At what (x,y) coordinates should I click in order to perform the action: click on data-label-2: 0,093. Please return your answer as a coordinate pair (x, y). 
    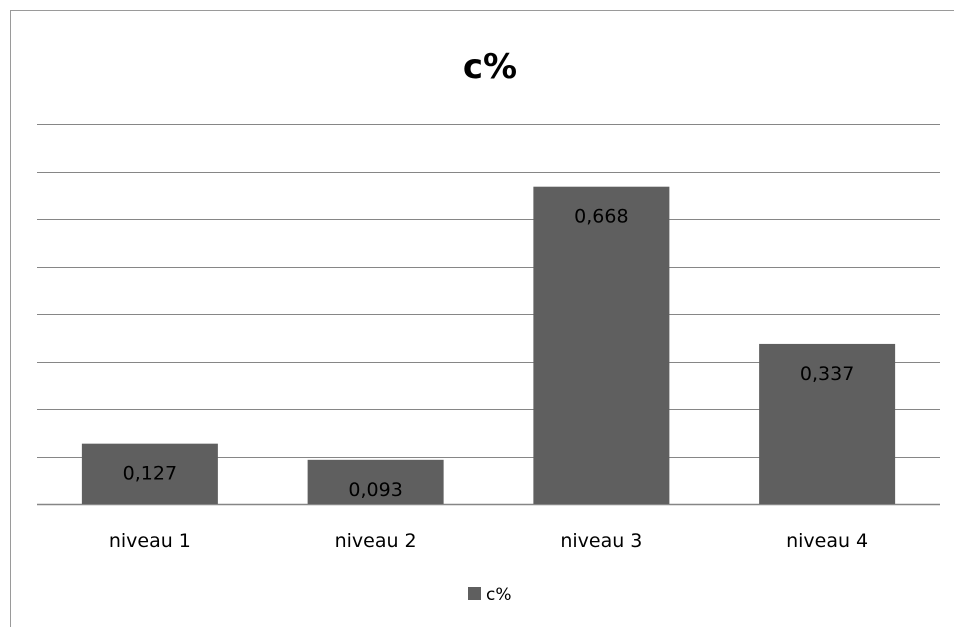
    Looking at the image, I should click on (375, 490).